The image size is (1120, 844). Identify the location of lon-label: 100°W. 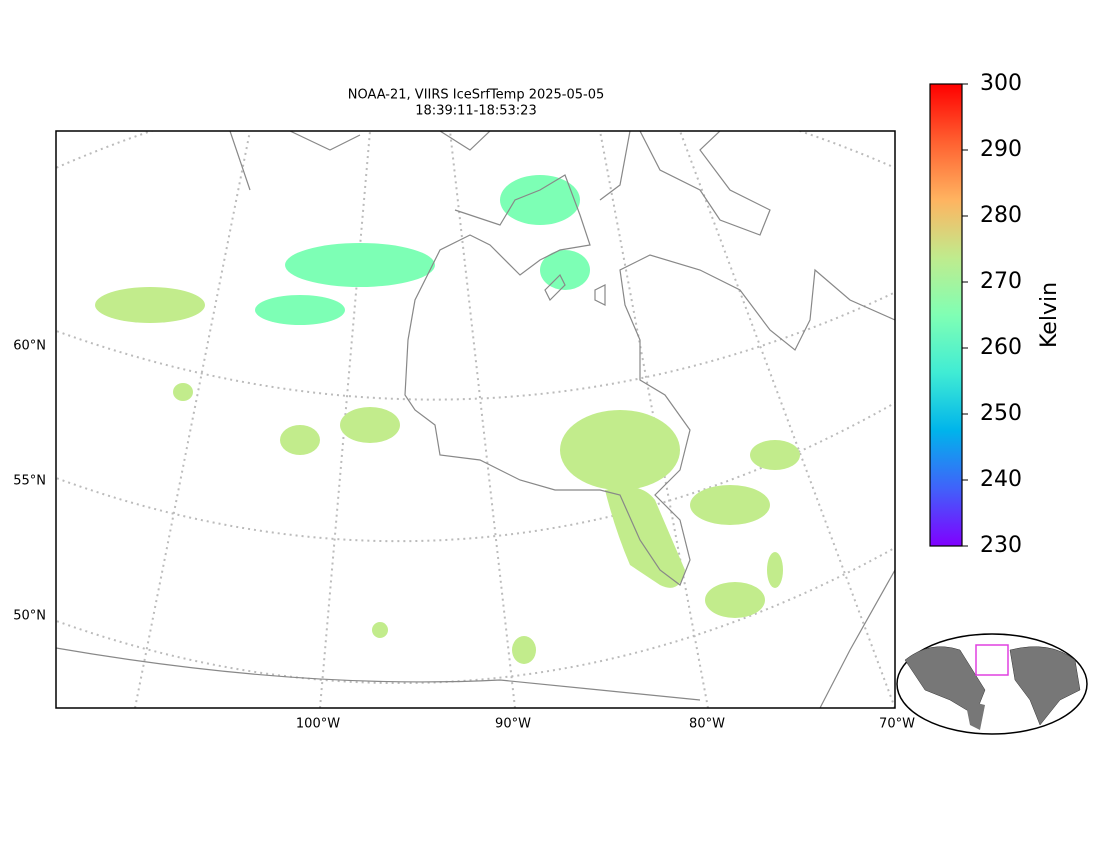
(318, 724).